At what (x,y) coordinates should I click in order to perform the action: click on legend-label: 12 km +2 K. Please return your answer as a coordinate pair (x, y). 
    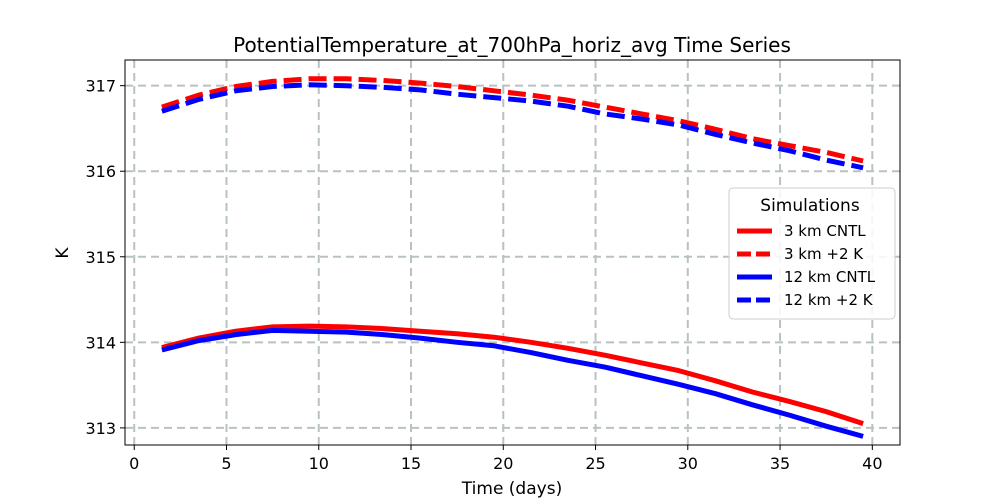
    Looking at the image, I should click on (829, 300).